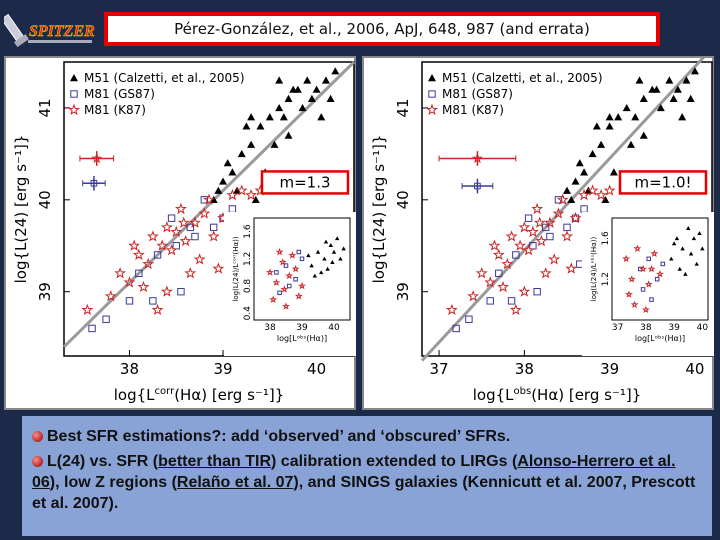  Describe the element at coordinates (51, 30) in the screenshot. I see `spitzer-logo: SPITZER` at that location.